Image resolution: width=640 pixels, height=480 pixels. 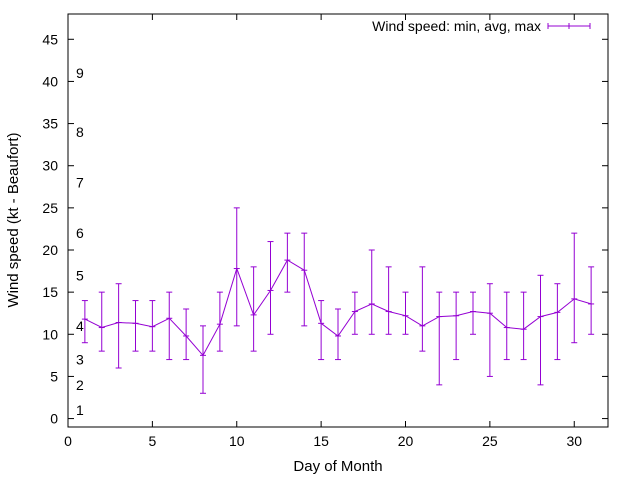 I want to click on beaufort-label: 9, so click(x=80, y=73).